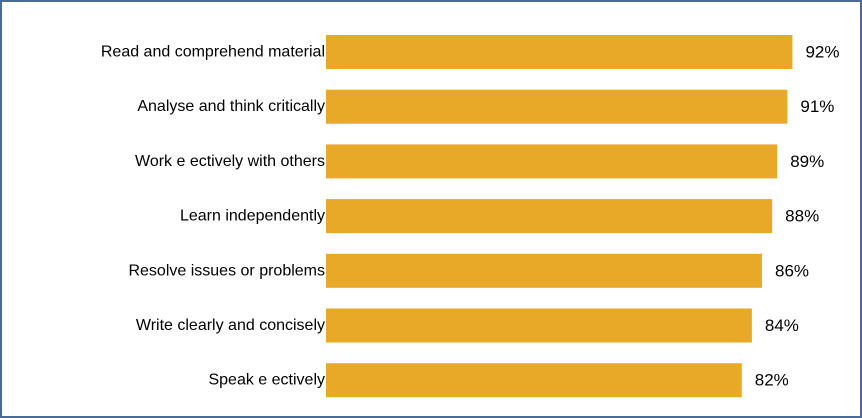 This screenshot has width=862, height=418. What do you see at coordinates (230, 161) in the screenshot?
I see `category-label: Work e ectively with others` at bounding box center [230, 161].